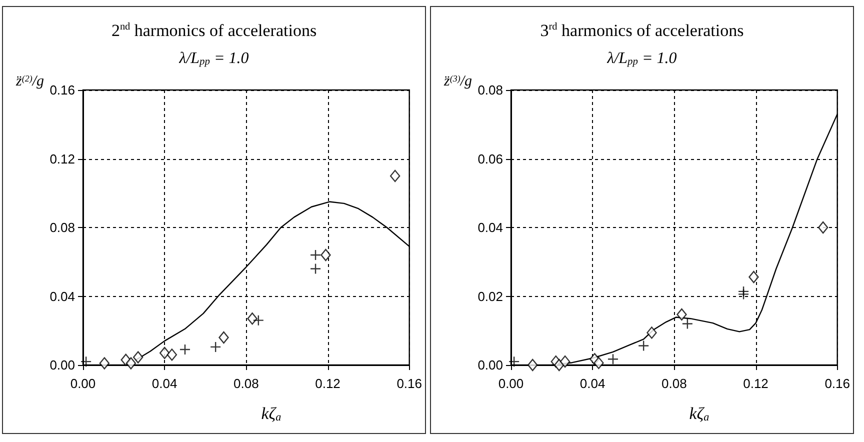  I want to click on y-tick-label: 0.16, so click(62, 90).